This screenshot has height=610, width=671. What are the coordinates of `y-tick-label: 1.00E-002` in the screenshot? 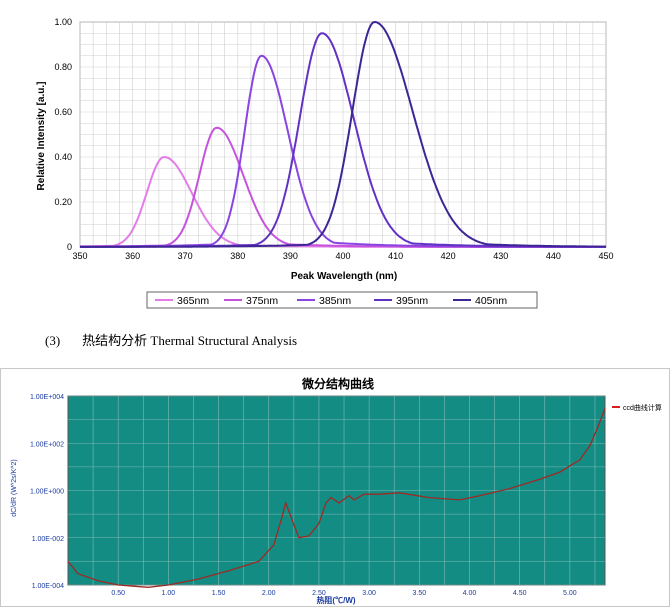 It's located at (48, 539).